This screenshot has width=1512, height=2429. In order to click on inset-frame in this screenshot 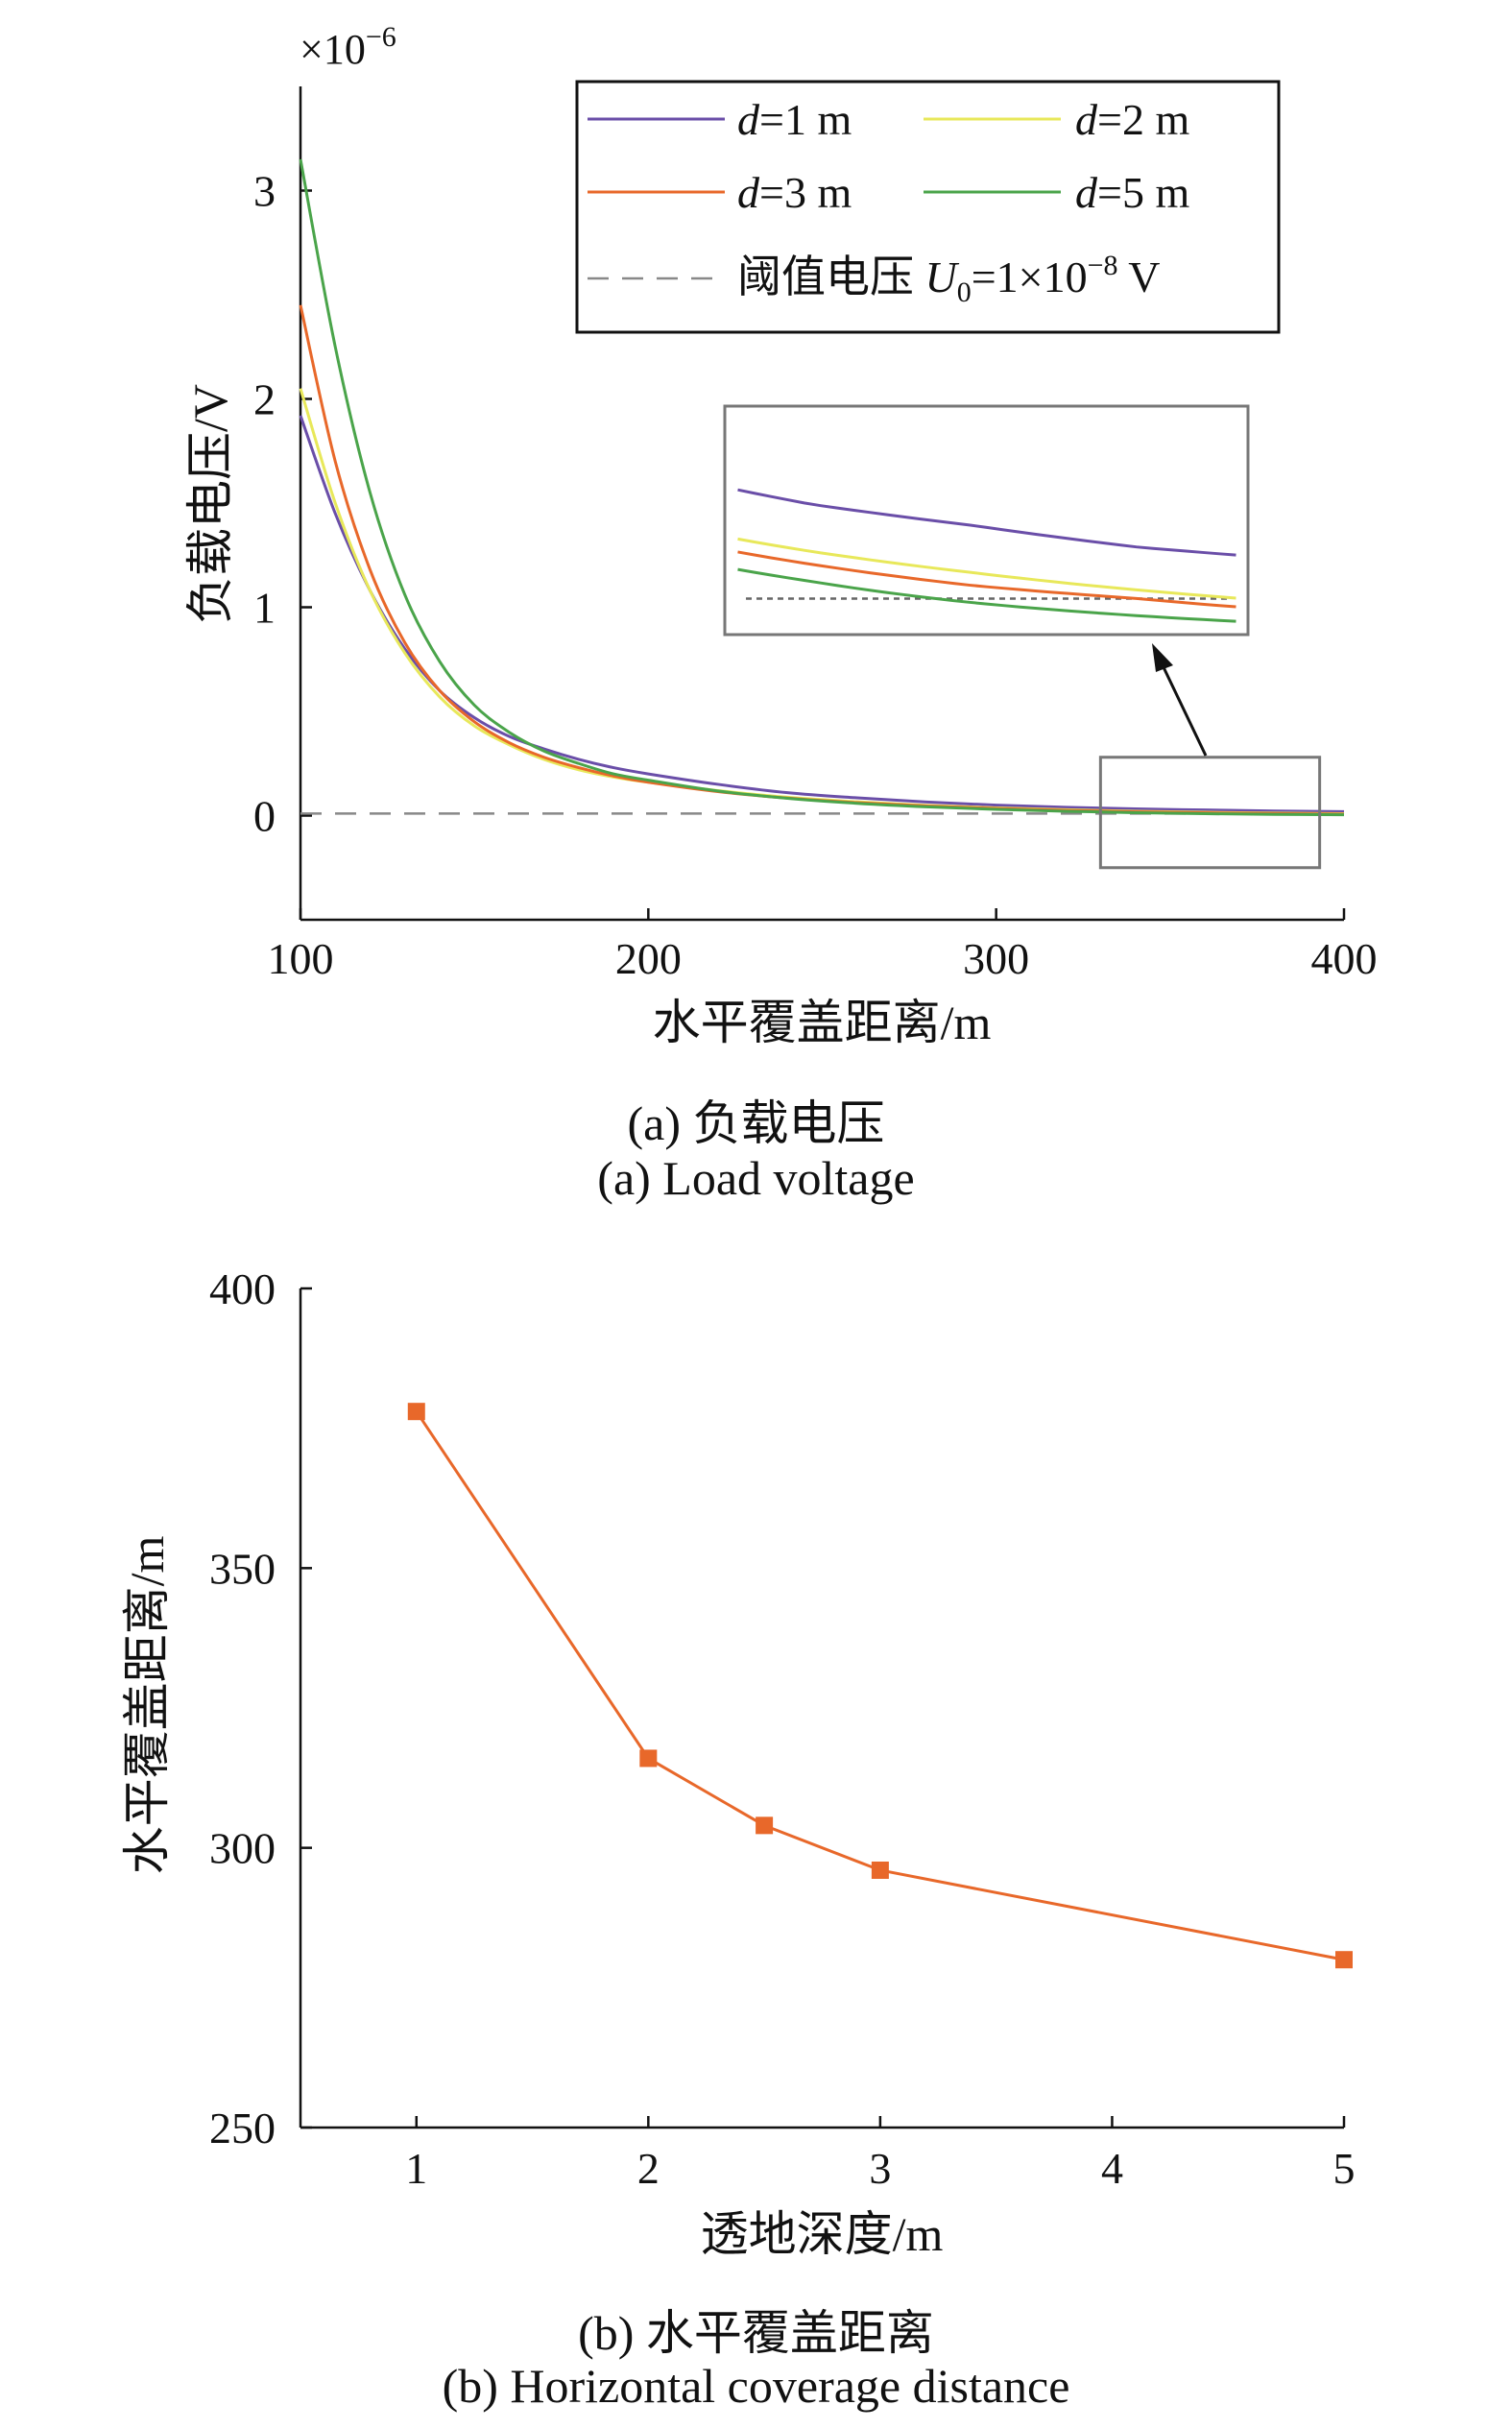, I will do `click(986, 520)`.